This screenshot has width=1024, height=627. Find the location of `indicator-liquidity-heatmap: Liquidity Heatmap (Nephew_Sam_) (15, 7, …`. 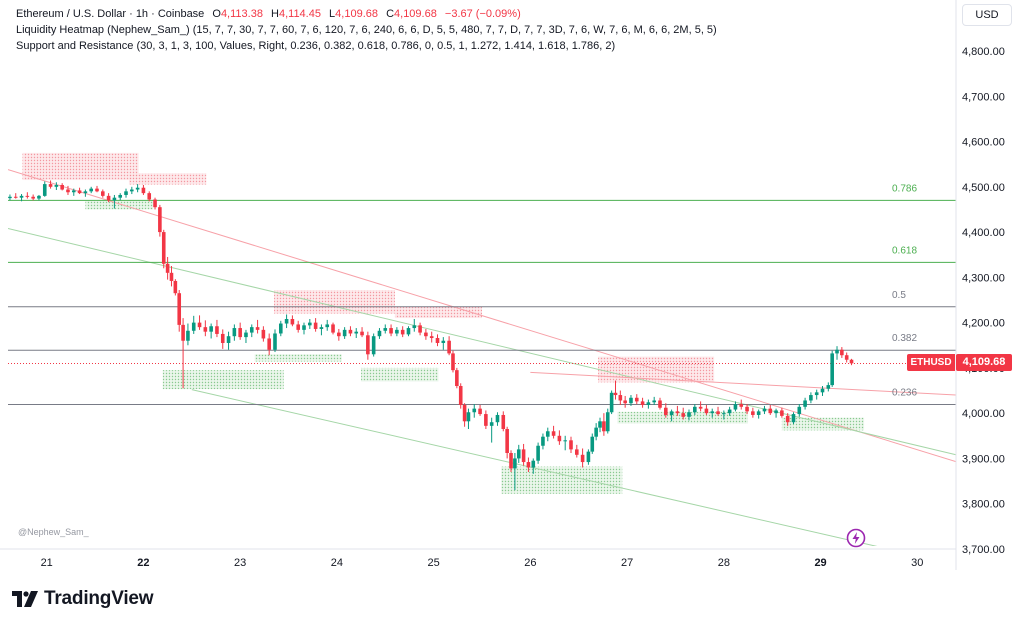

indicator-liquidity-heatmap: Liquidity Heatmap (Nephew_Sam_) (15, 7, … is located at coordinates (366, 30).